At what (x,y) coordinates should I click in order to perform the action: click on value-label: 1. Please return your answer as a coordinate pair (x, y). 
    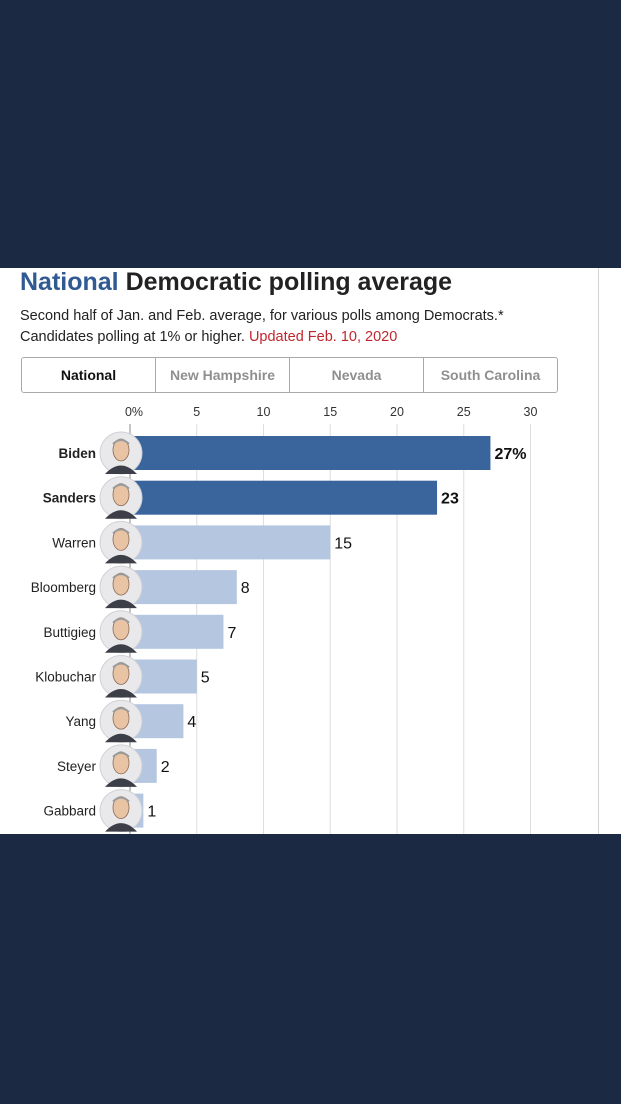
    Looking at the image, I should click on (151, 812).